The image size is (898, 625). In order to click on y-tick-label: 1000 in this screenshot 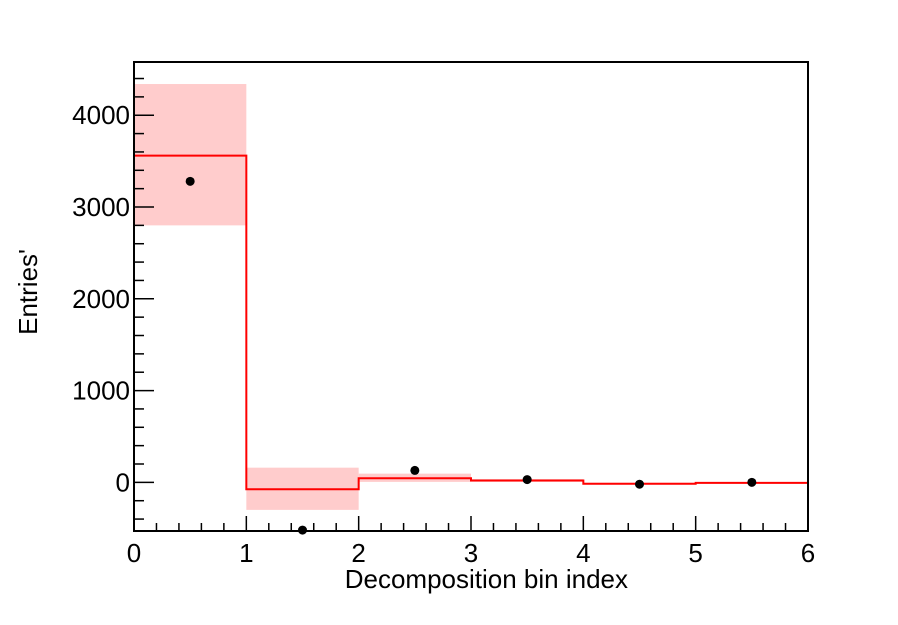, I will do `click(101, 391)`.